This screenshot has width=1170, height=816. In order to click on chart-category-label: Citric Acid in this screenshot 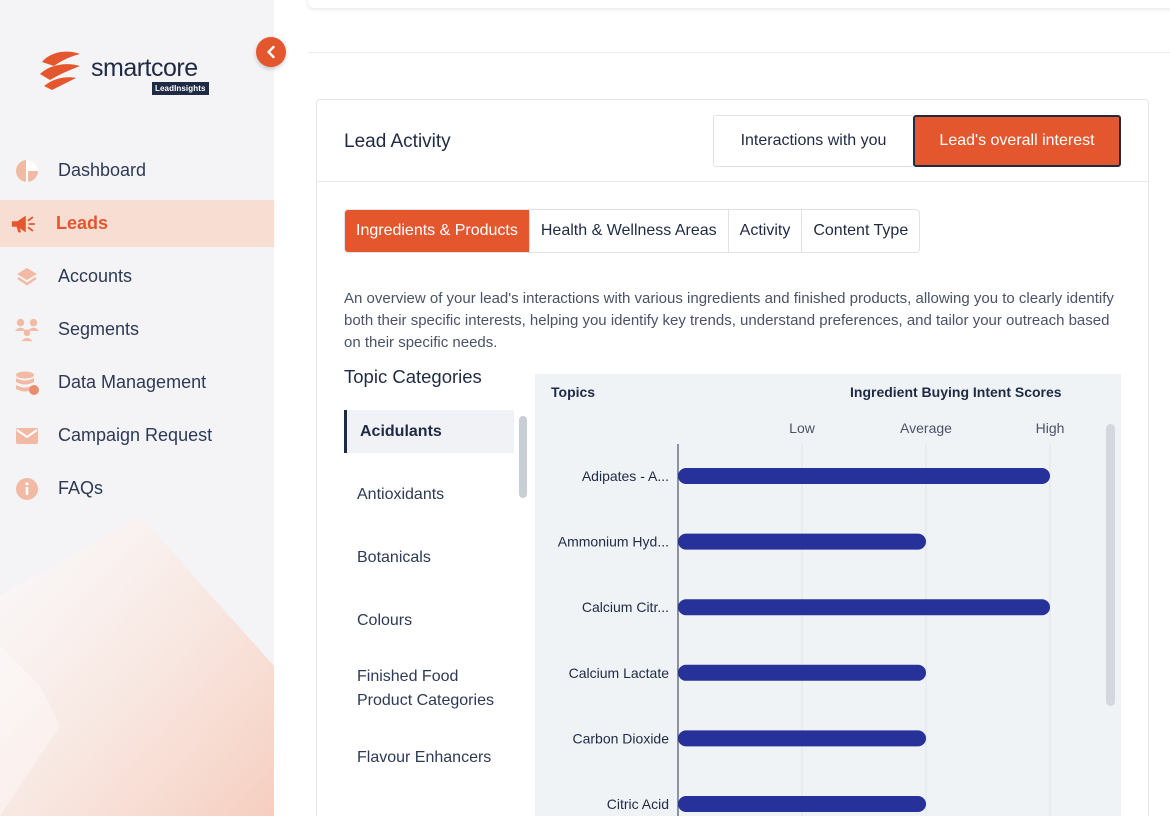, I will do `click(638, 804)`.